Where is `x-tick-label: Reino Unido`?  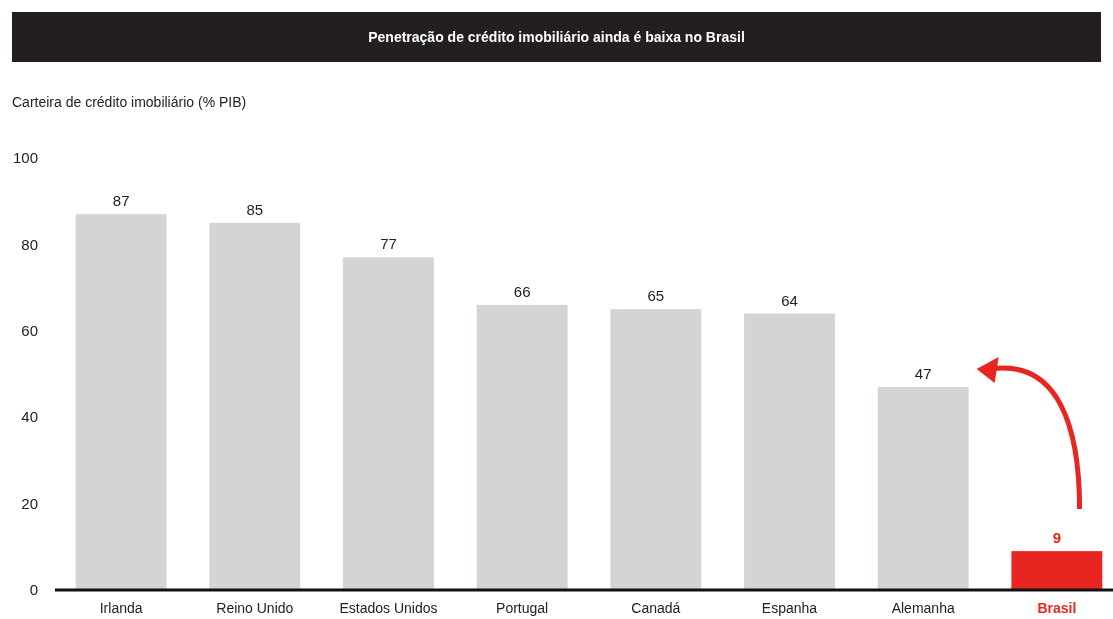
x-tick-label: Reino Unido is located at coordinates (255, 608).